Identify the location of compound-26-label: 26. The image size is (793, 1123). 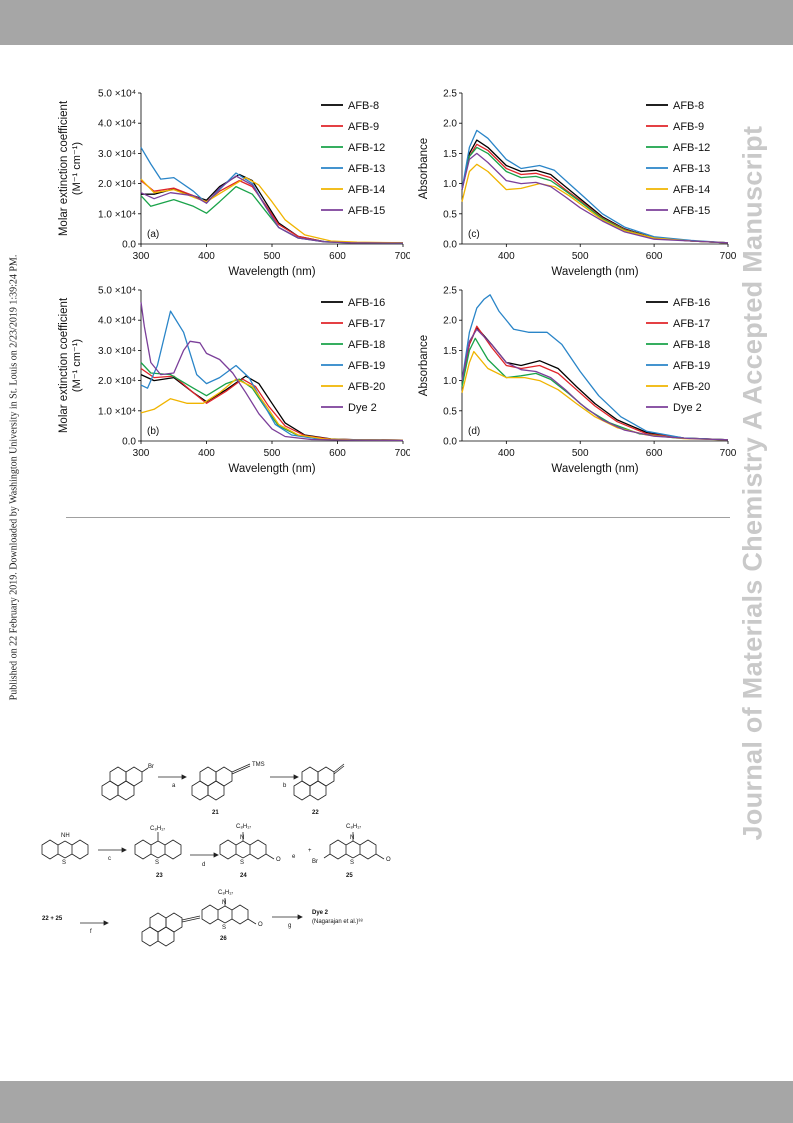
(223, 939).